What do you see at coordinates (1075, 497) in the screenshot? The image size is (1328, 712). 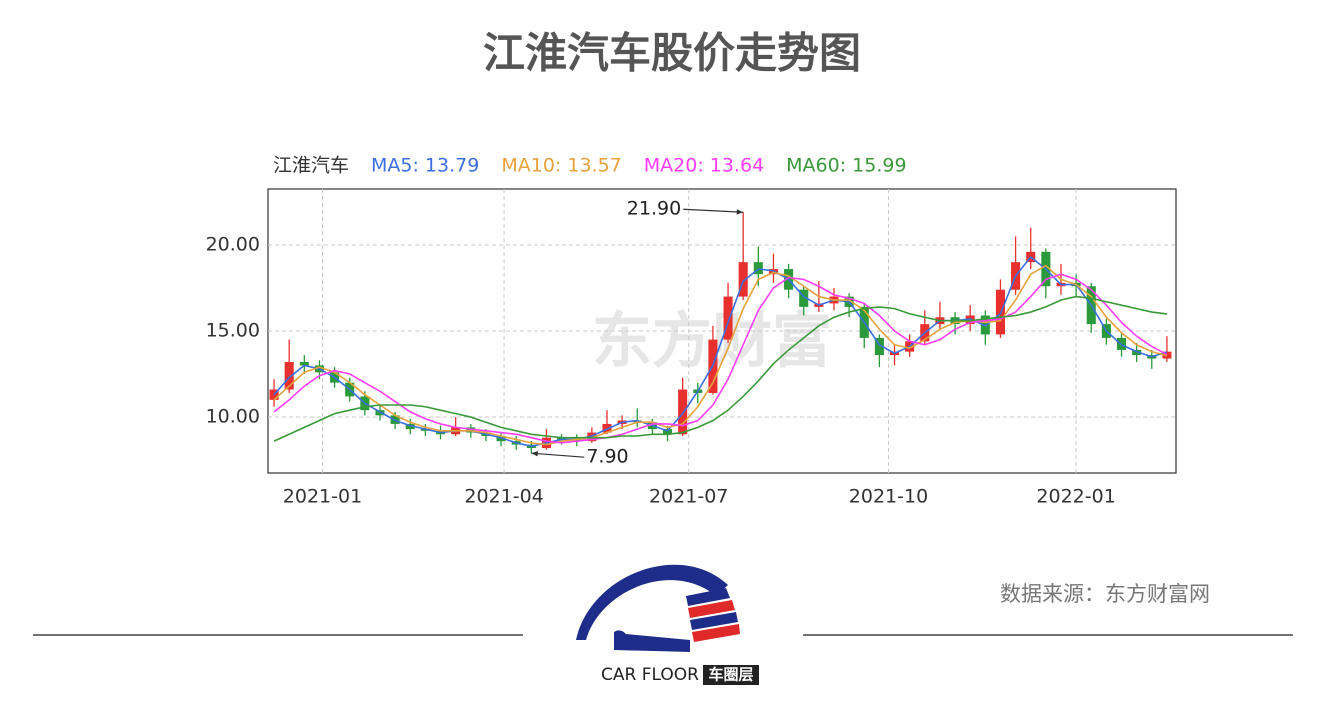 I see `x-tick-label: 2022-01` at bounding box center [1075, 497].